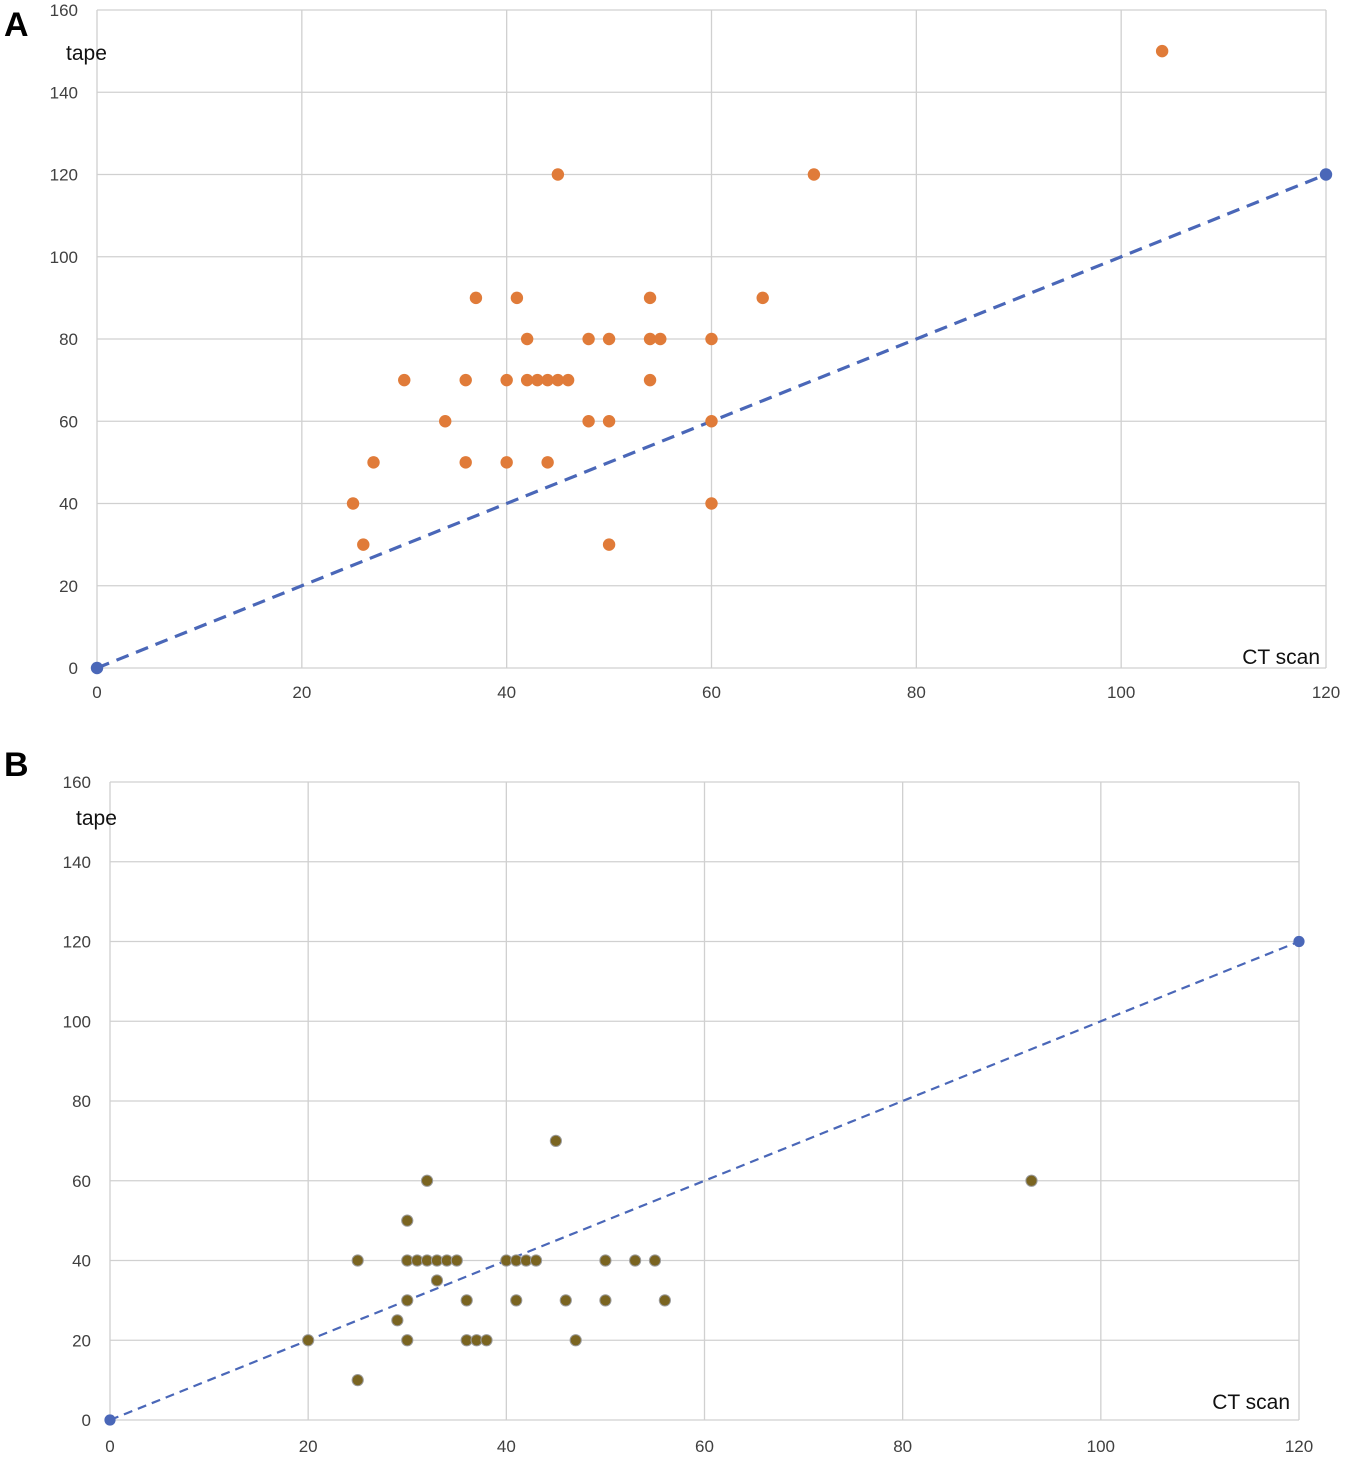 Image resolution: width=1345 pixels, height=1477 pixels. I want to click on chart-a-ytick-80: 80, so click(68, 339).